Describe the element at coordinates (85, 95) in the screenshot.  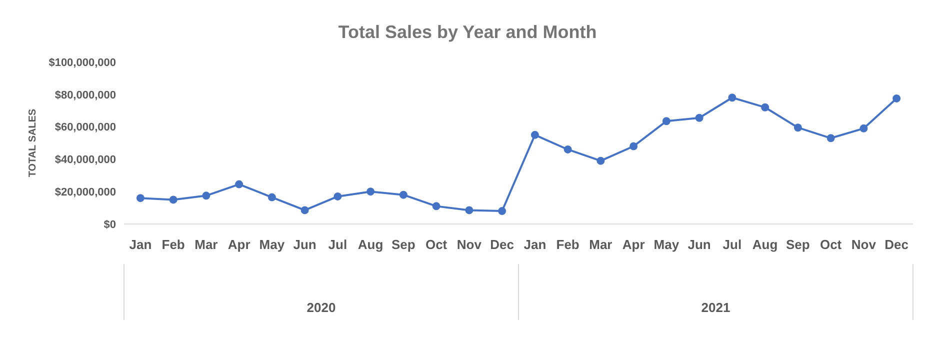
I see `y-tick-label: $80,000,000` at that location.